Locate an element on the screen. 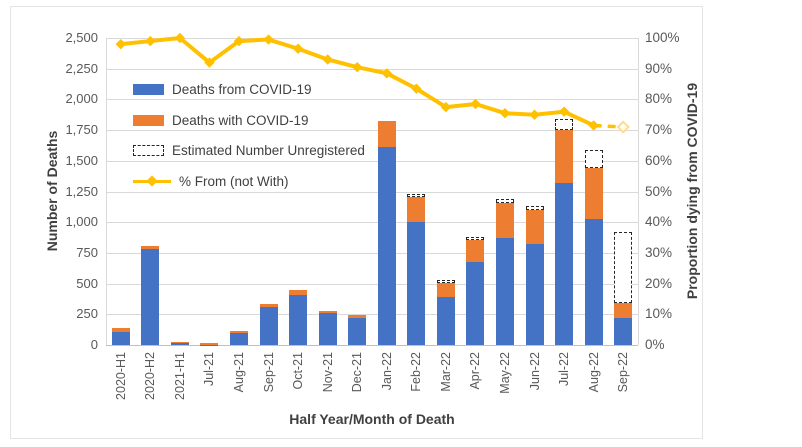 This screenshot has height=447, width=802. x-axis-tick-label: Jul-22 is located at coordinates (564, 369).